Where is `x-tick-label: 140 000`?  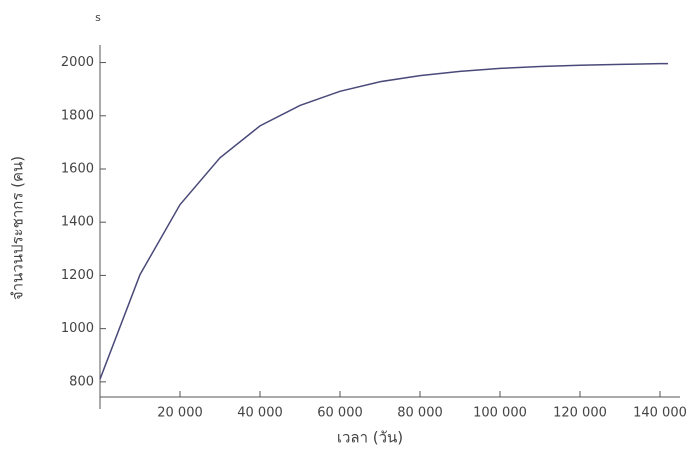 x-tick-label: 140 000 is located at coordinates (660, 413).